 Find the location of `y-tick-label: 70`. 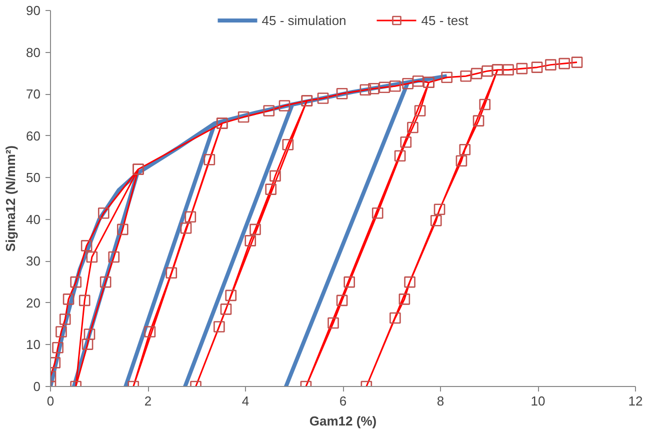

y-tick-label: 70 is located at coordinates (33, 94).